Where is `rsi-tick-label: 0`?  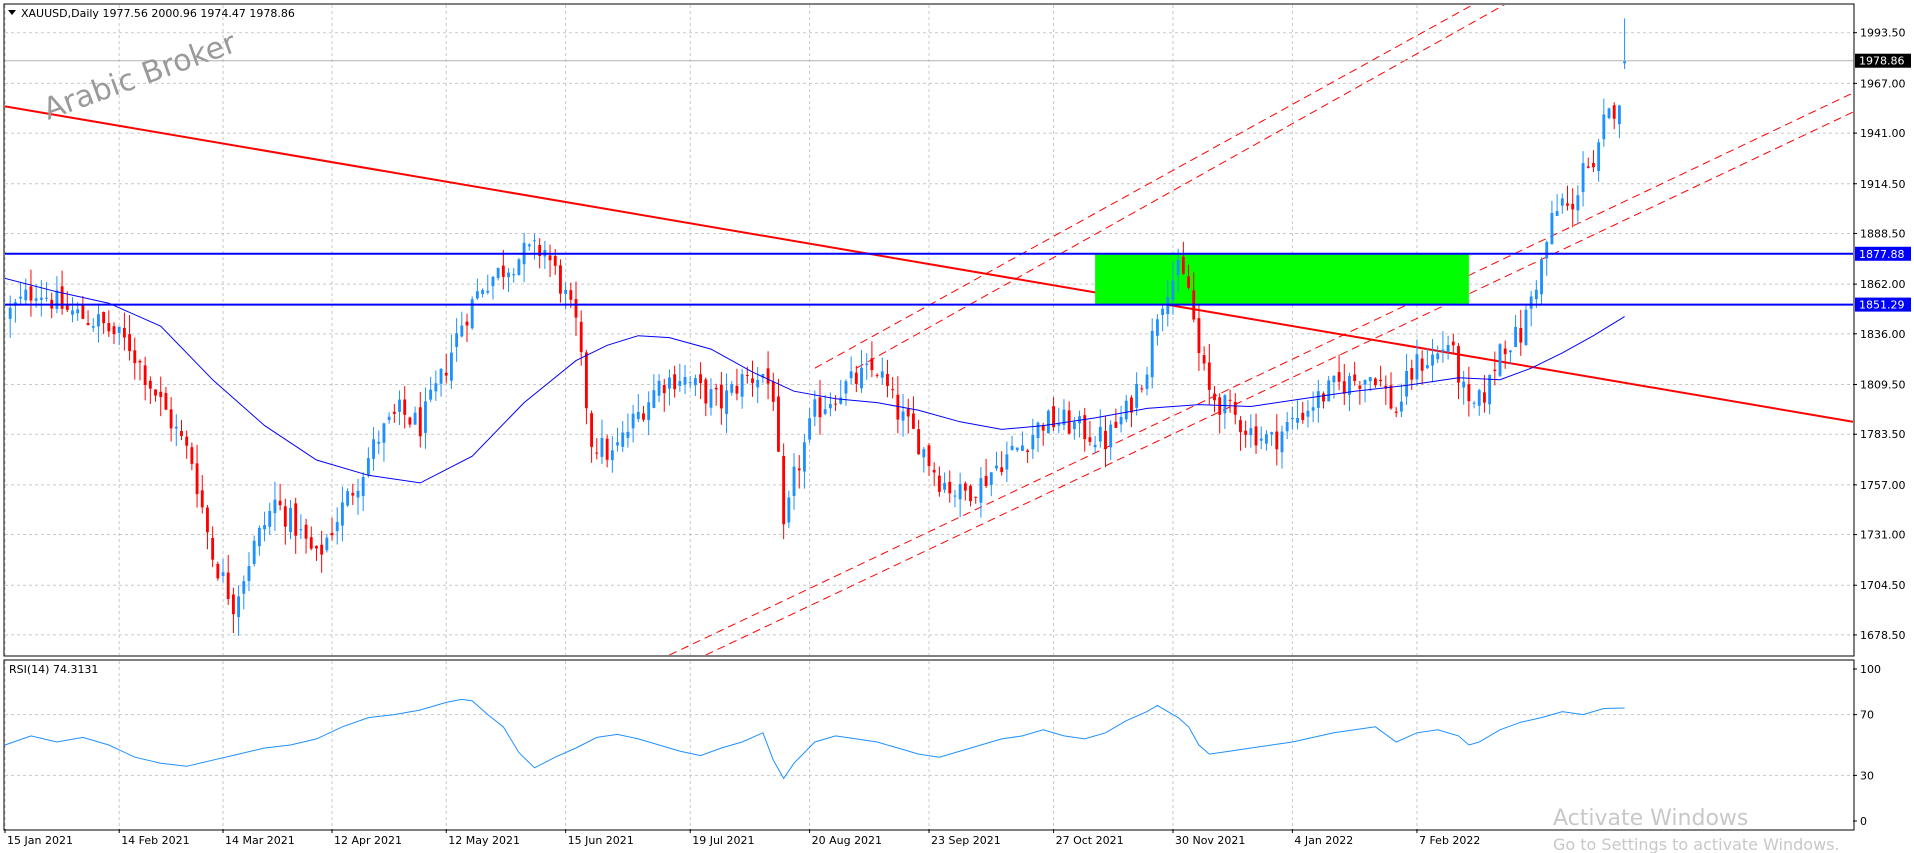
rsi-tick-label: 0 is located at coordinates (1863, 821).